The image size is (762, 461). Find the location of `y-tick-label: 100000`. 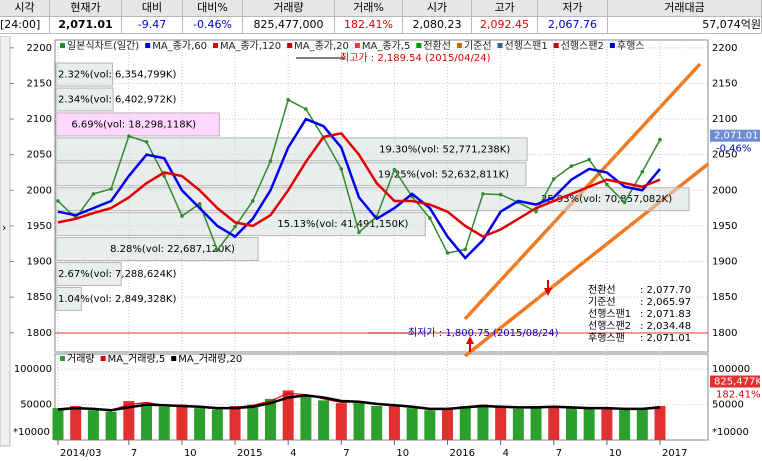

y-tick-label: 100000 is located at coordinates (33, 369).